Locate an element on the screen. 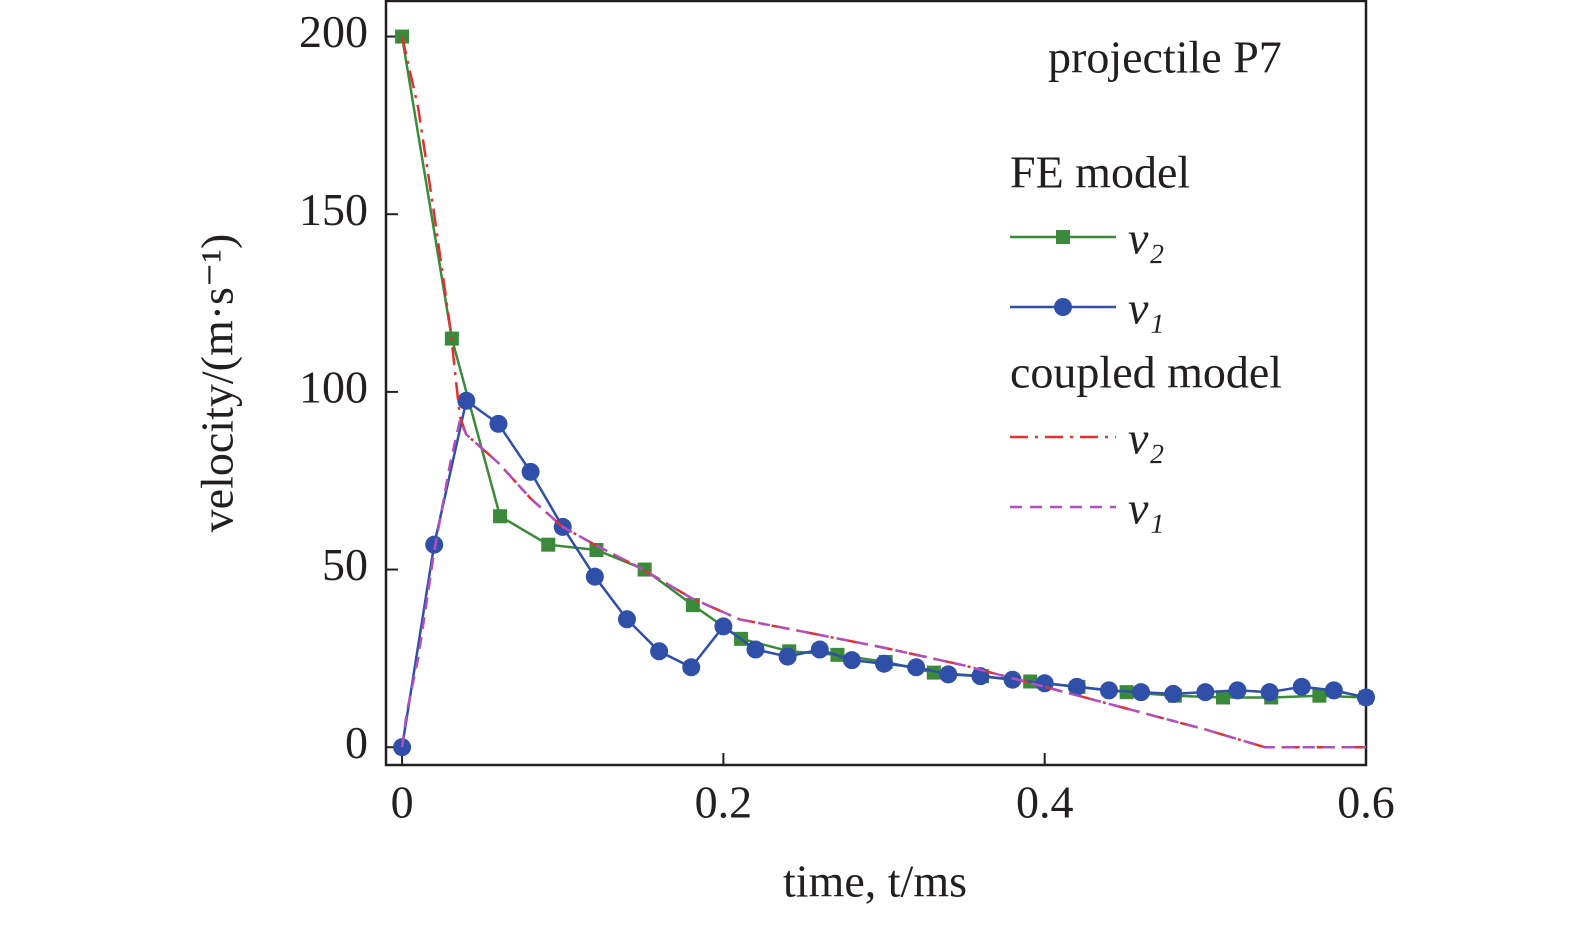  x-tick-label: 0.2 is located at coordinates (724, 802).